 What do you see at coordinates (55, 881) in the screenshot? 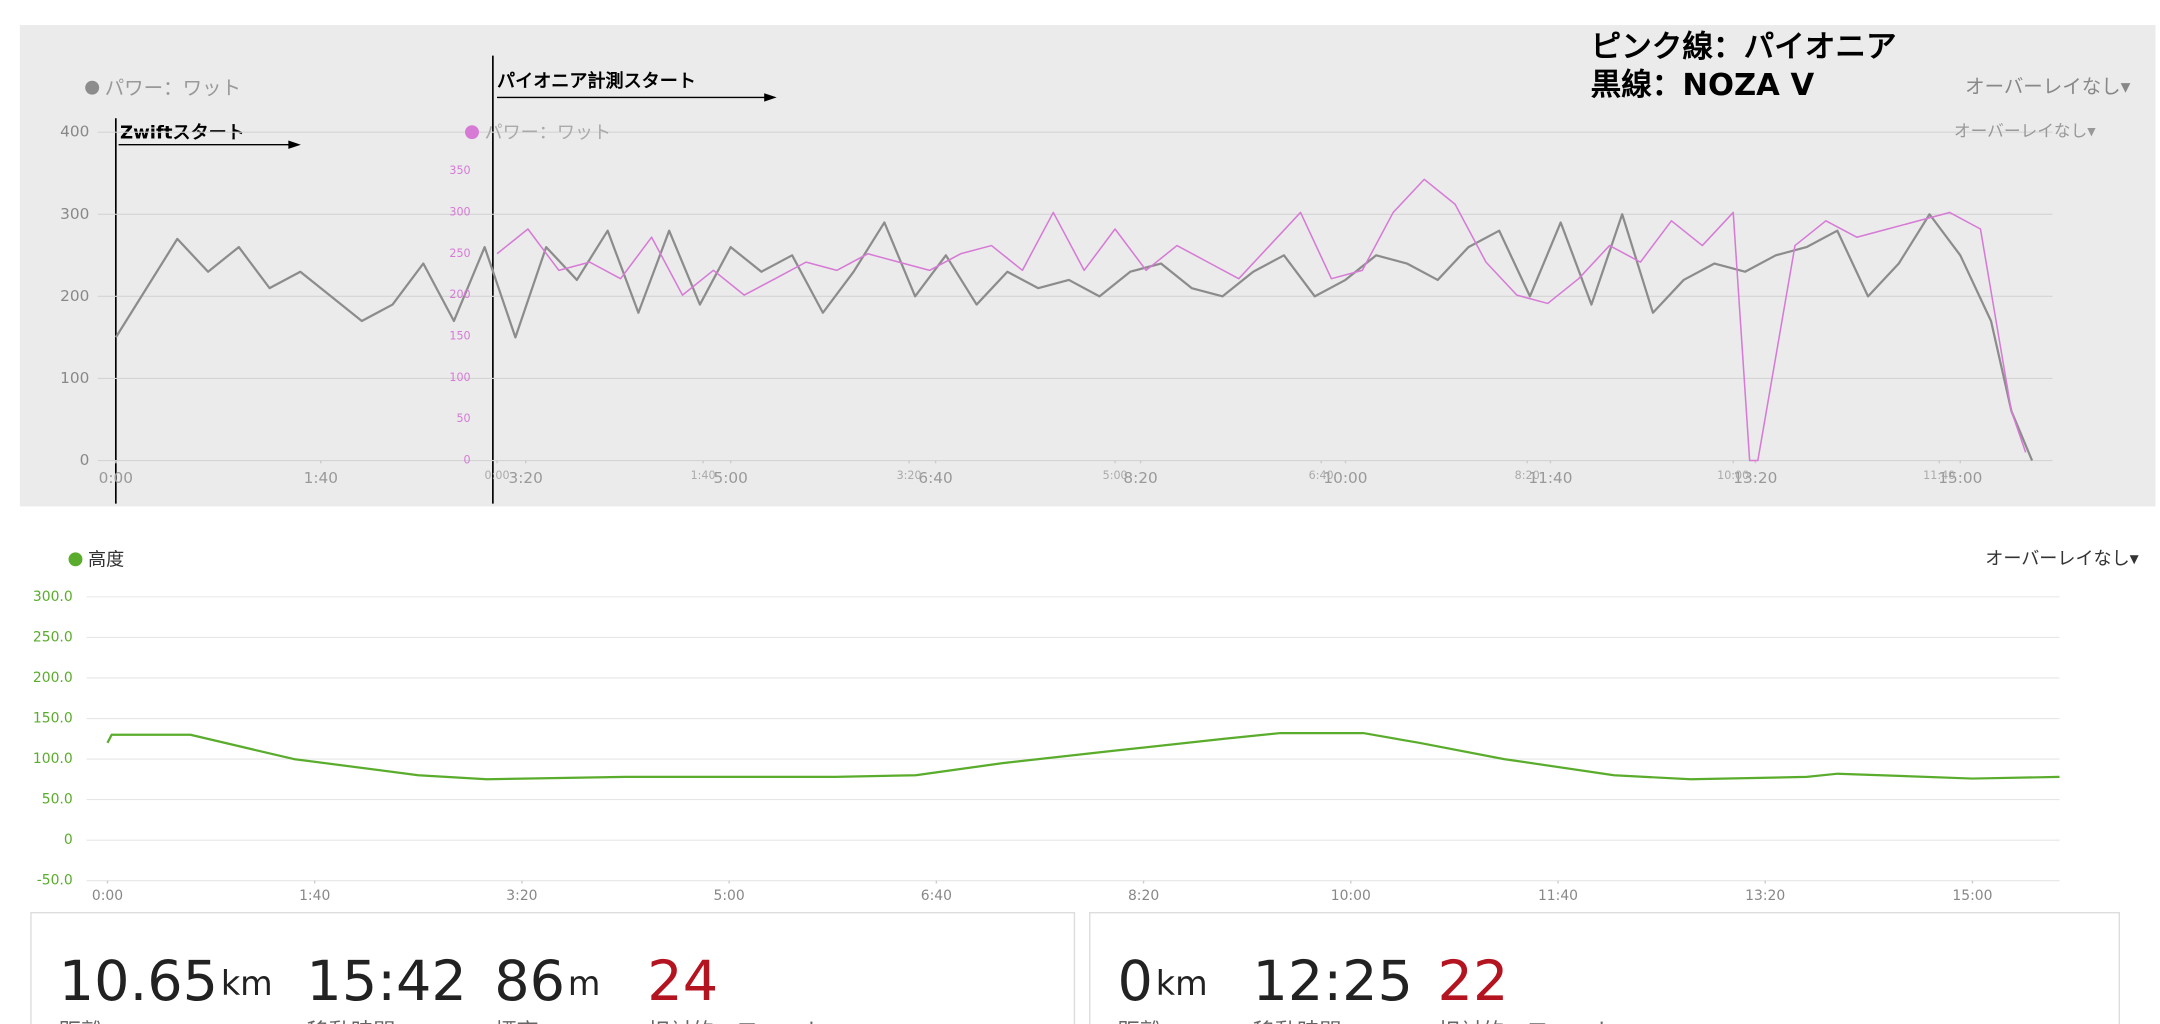
I see `y-tick-label: -50.0` at bounding box center [55, 881].